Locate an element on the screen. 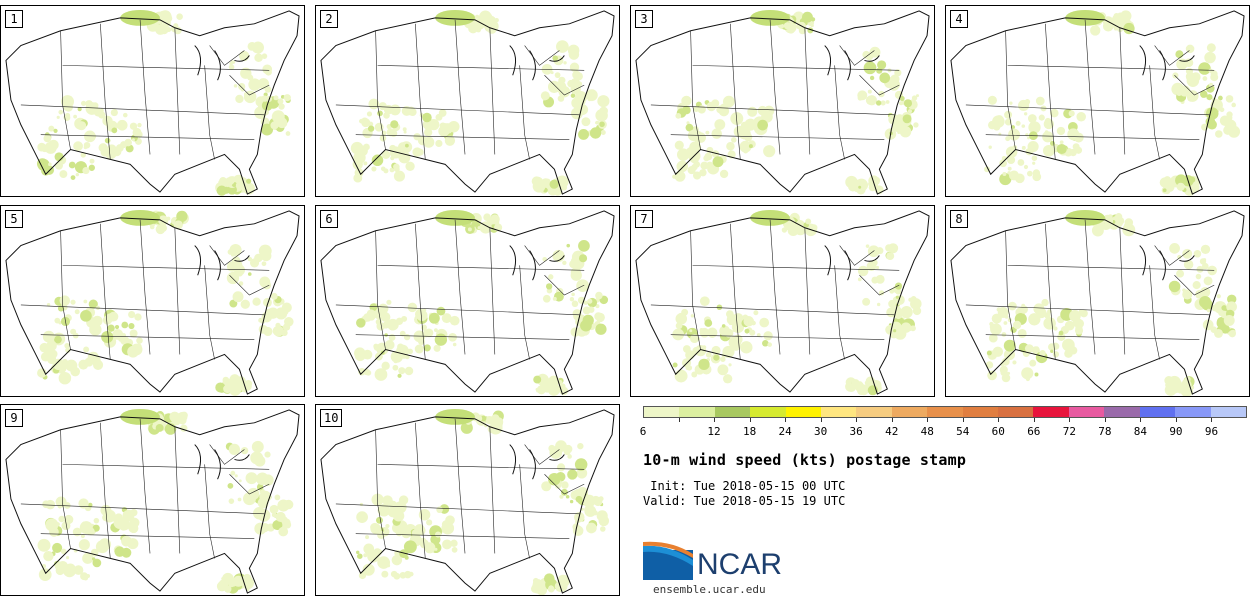  legend-tick-label: 42 is located at coordinates (892, 431).